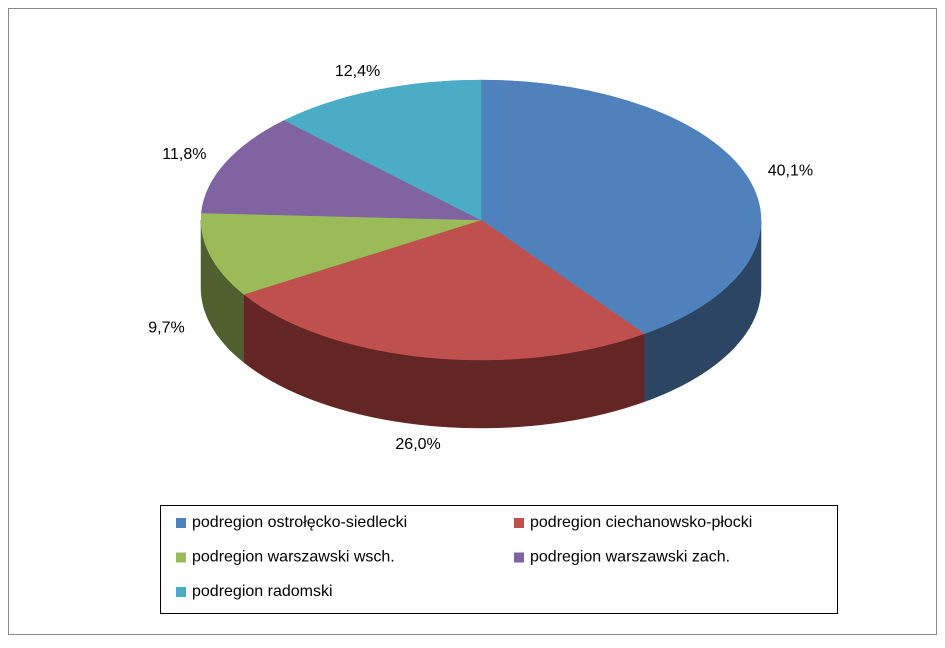 The image size is (945, 648). I want to click on legend-label: podregion ostrołęcko-siedlecki, so click(299, 522).